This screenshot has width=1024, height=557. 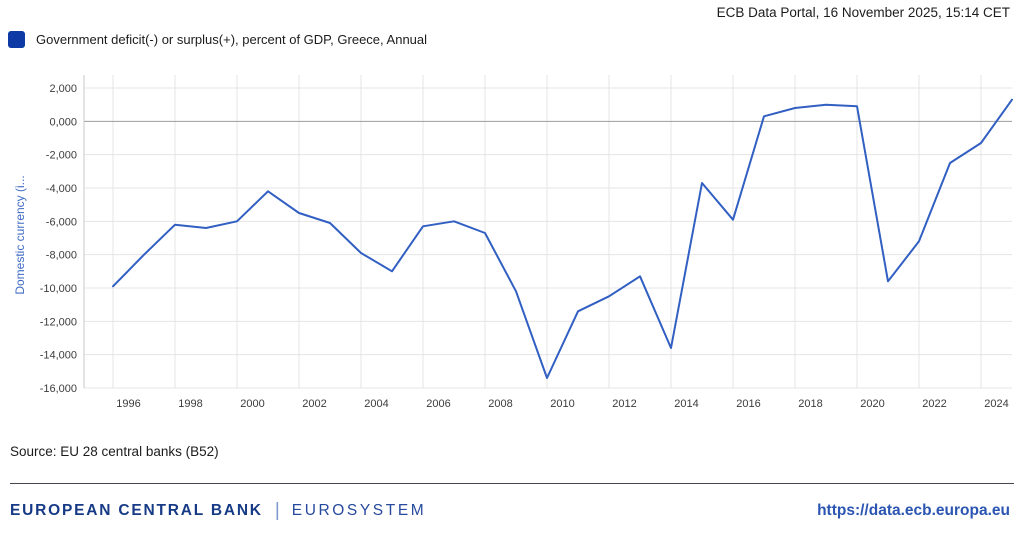 I want to click on x-tick-label-2022: 2022, so click(x=934, y=404).